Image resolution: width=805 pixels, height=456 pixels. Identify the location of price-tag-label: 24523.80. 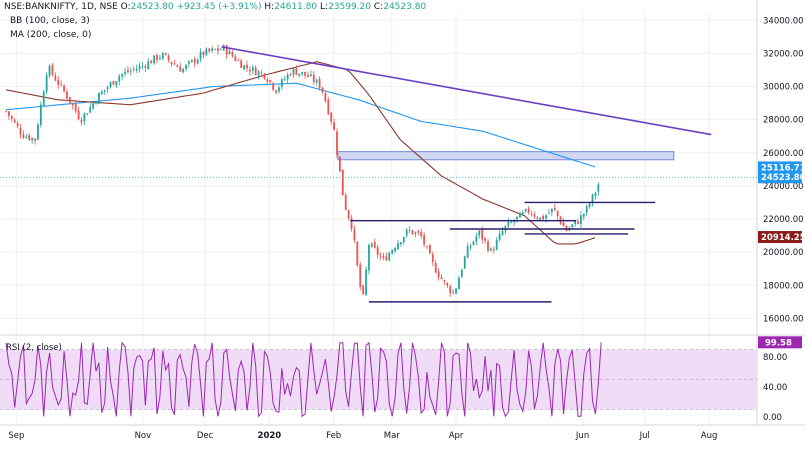
(783, 178).